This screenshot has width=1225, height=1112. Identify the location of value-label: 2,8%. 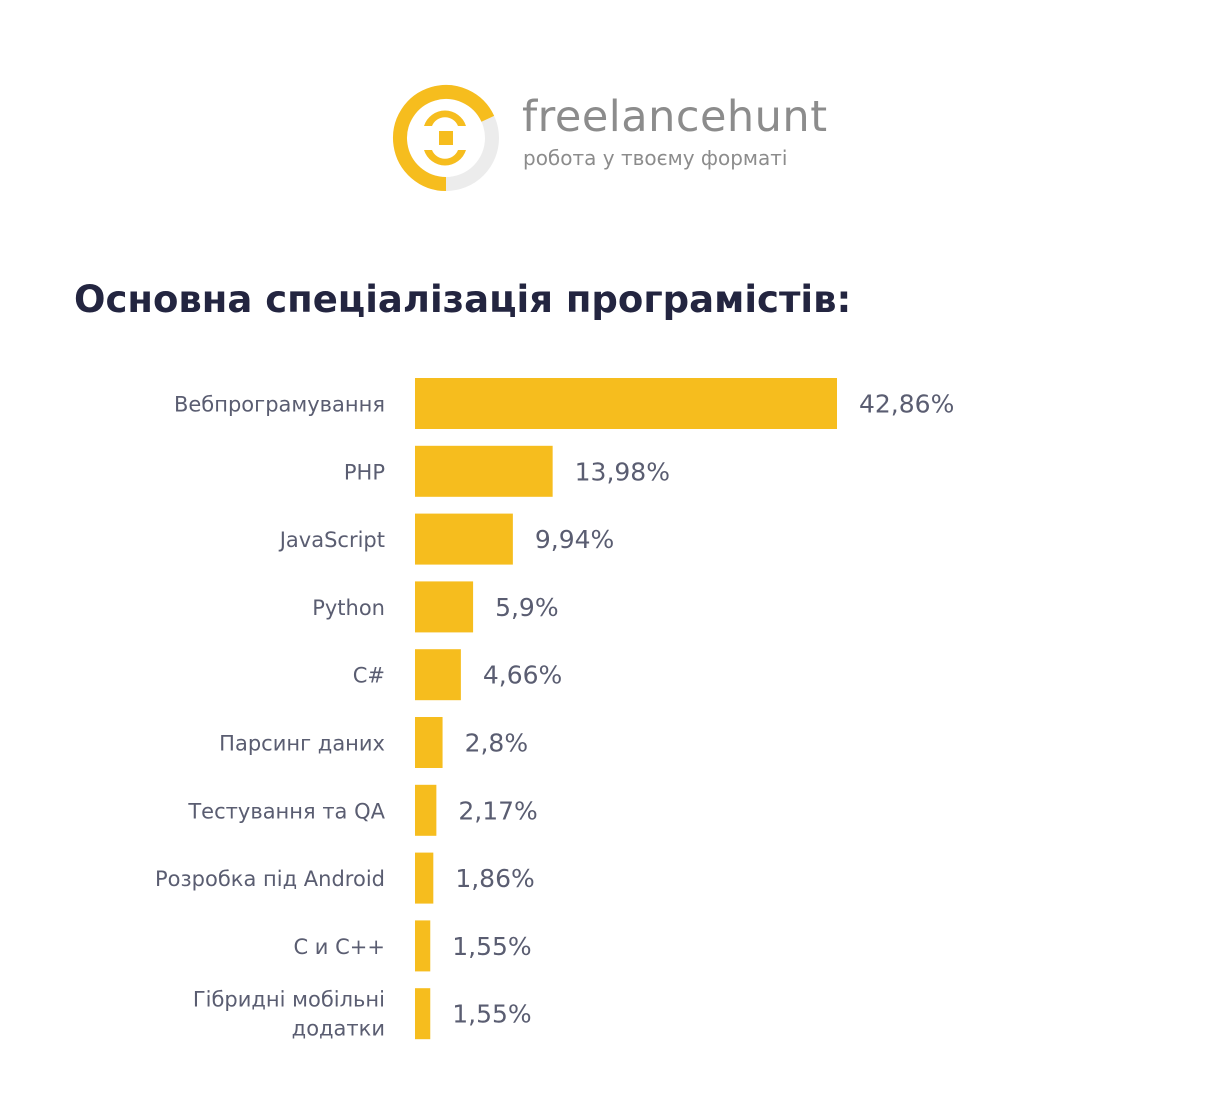
(497, 743).